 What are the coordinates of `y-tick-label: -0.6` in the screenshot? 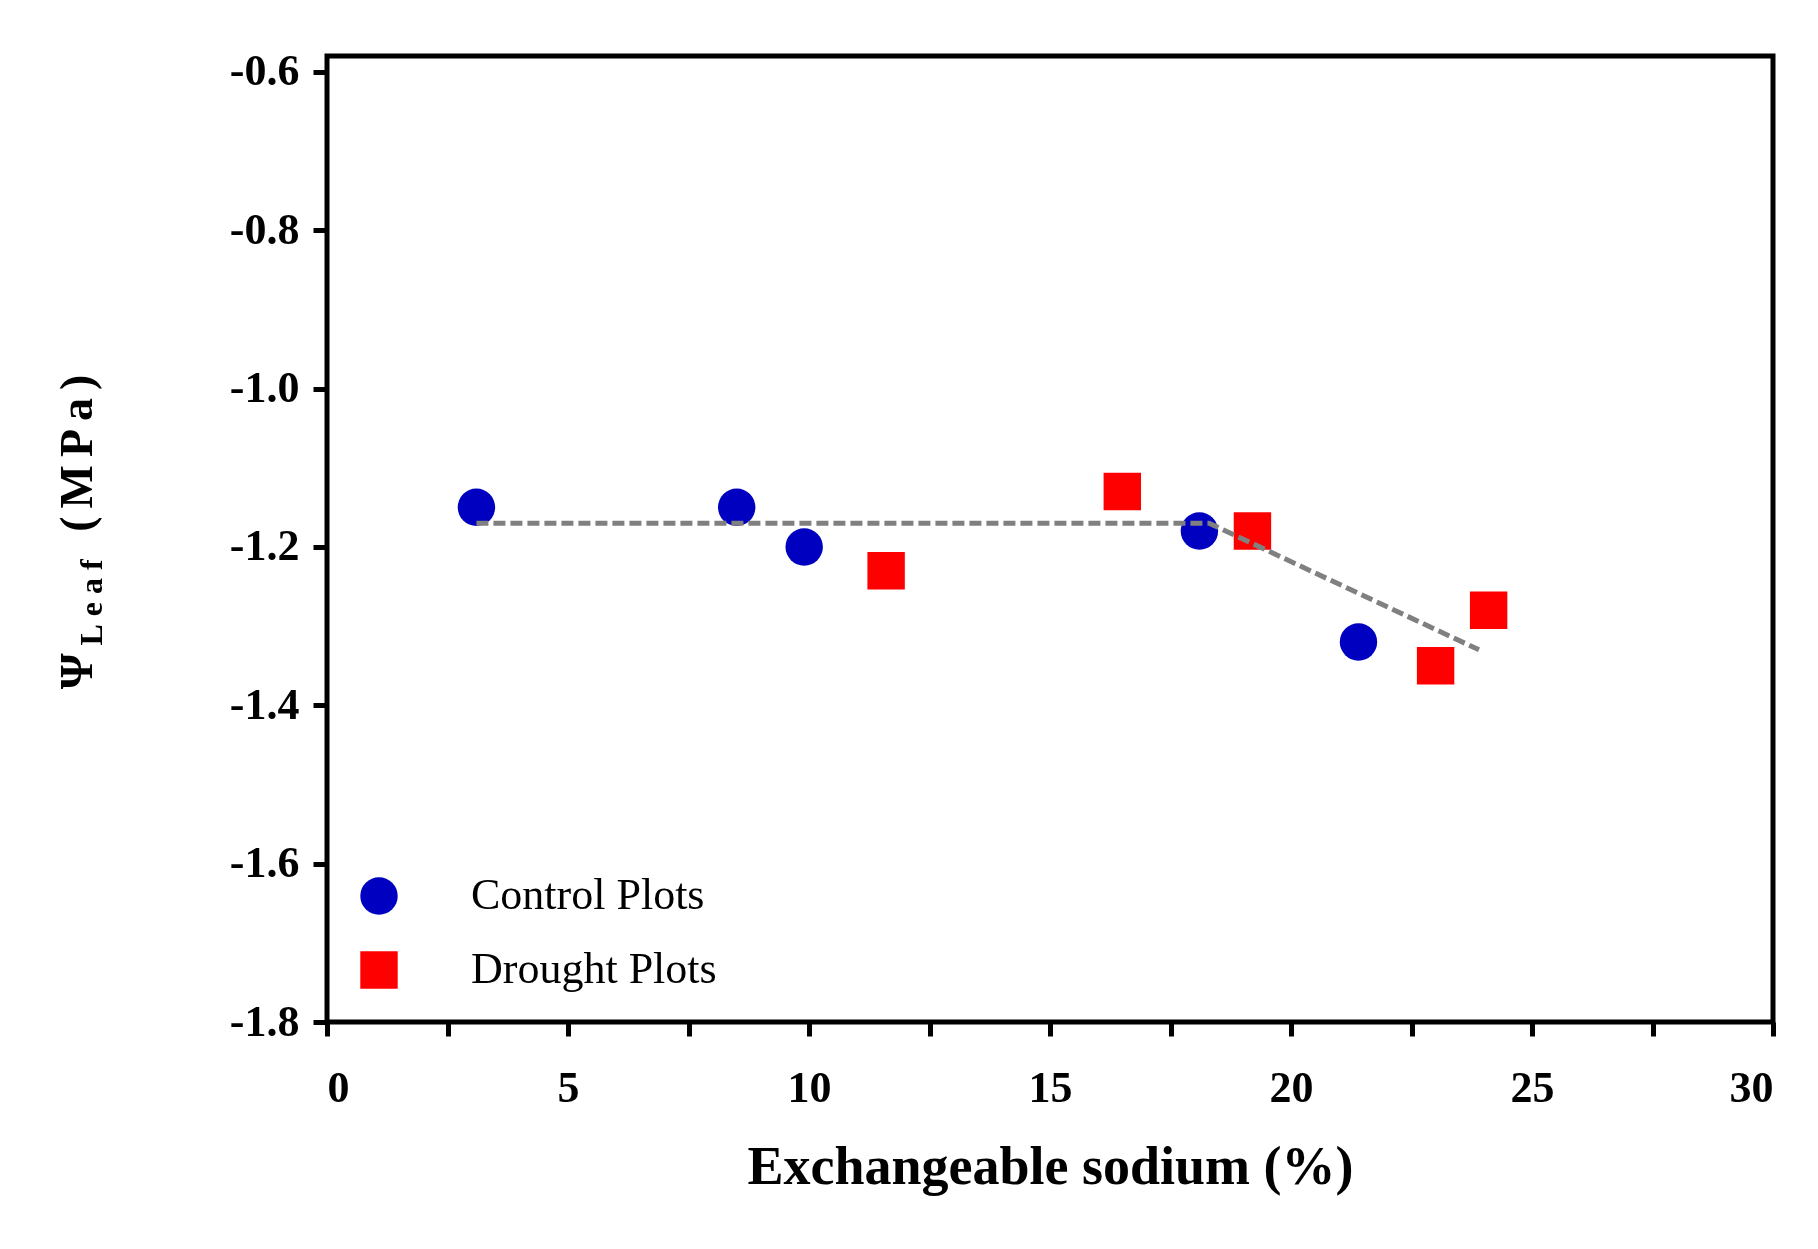 It's located at (264, 71).